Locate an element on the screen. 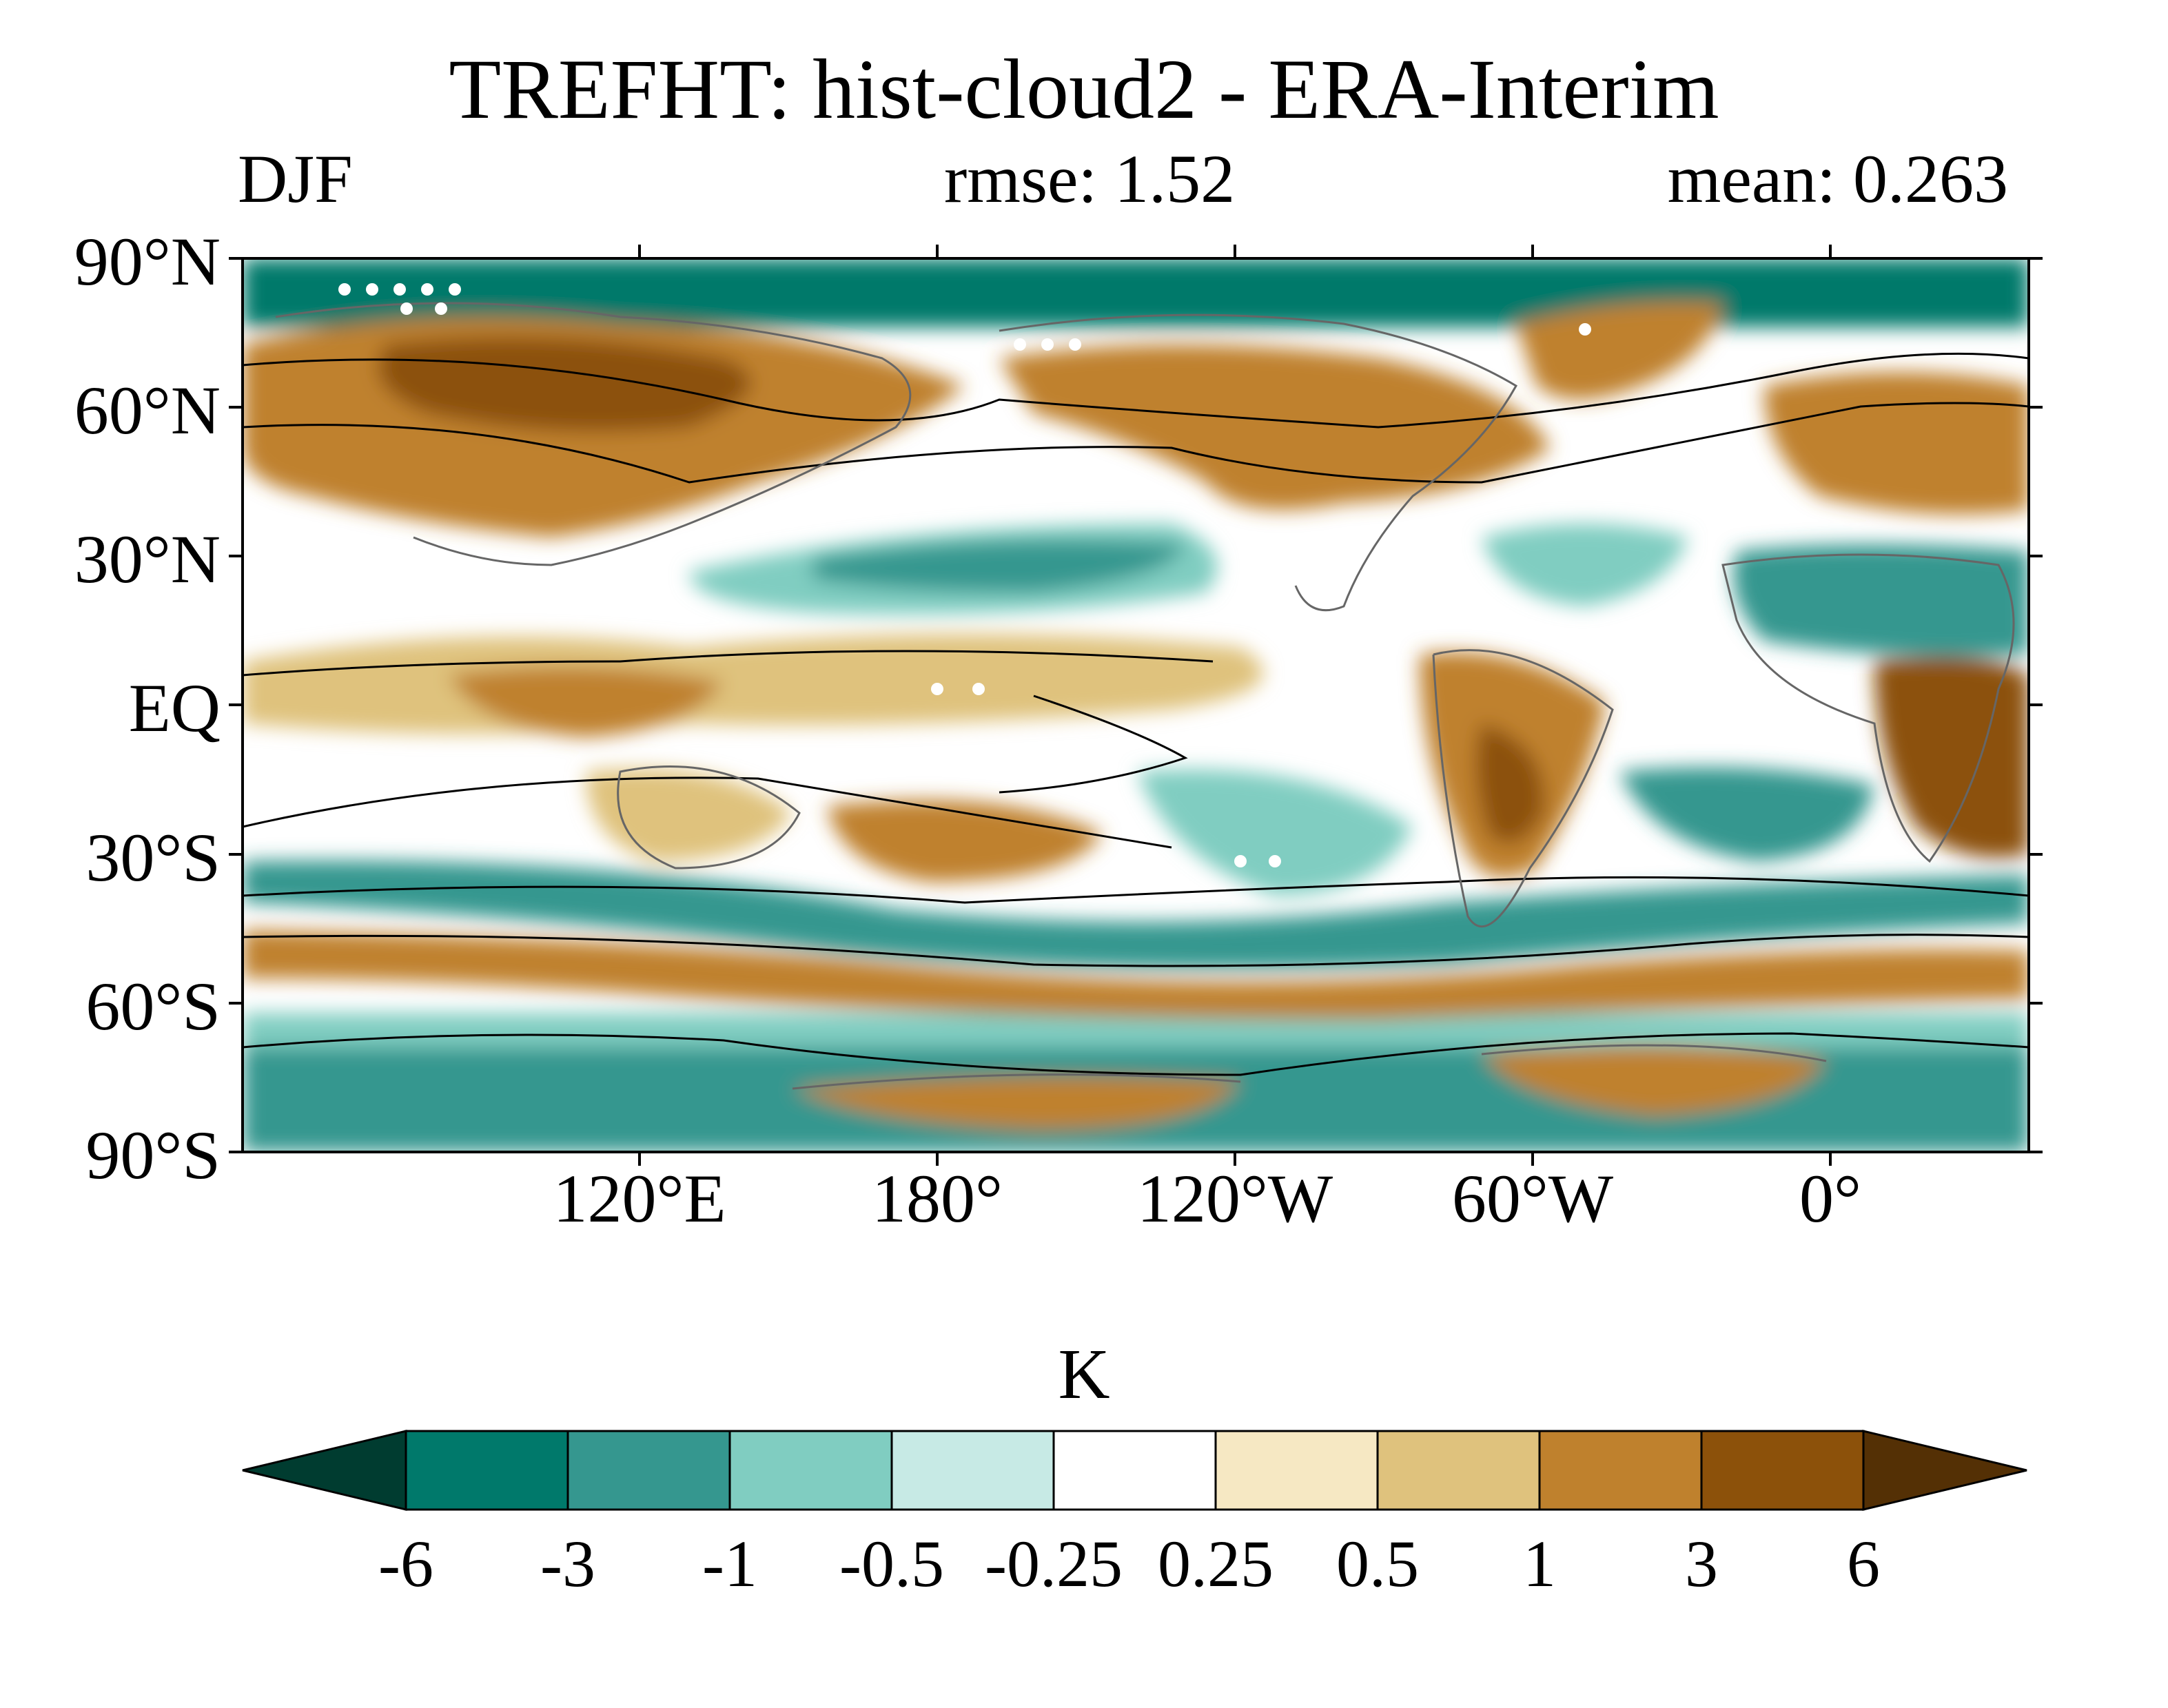 Image resolution: width=2168 pixels, height=1708 pixels. lat-label-30n: 30°N is located at coordinates (147, 559).